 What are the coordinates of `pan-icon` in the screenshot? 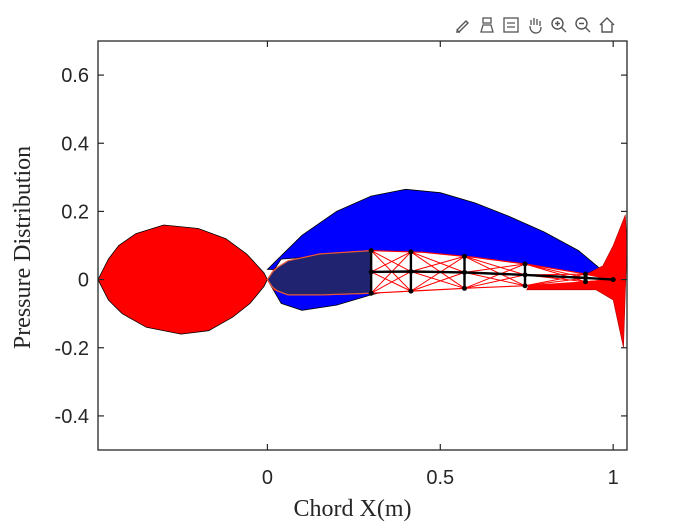 It's located at (535, 25).